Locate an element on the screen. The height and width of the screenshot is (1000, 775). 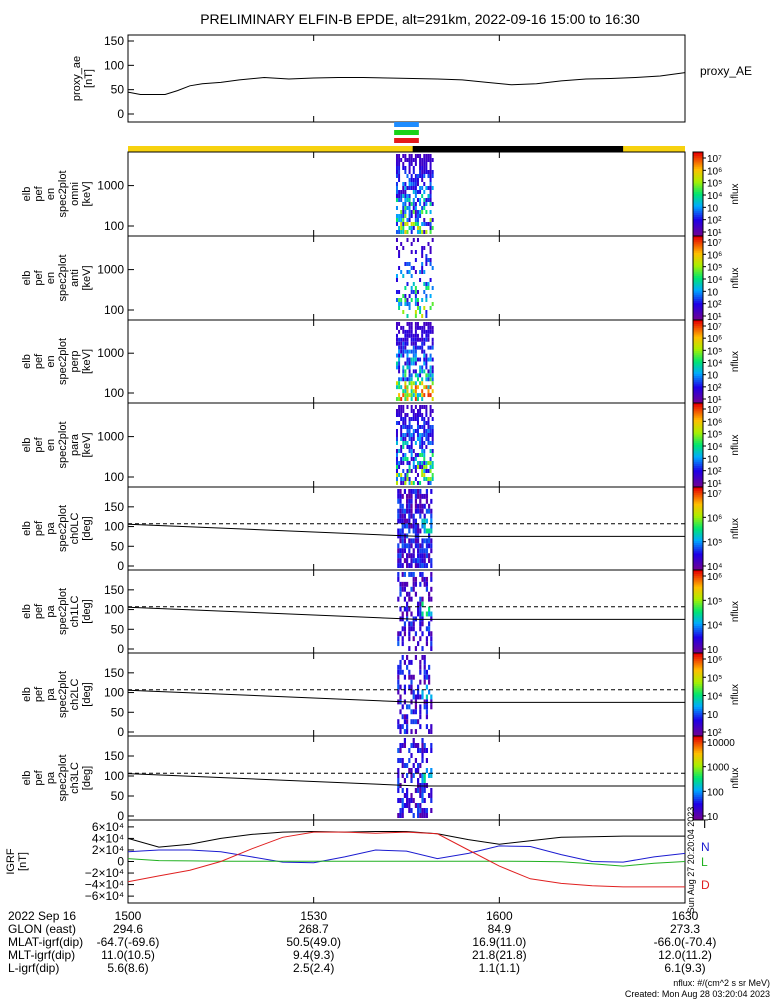
bfield-series-N is located at coordinates (406, 854).